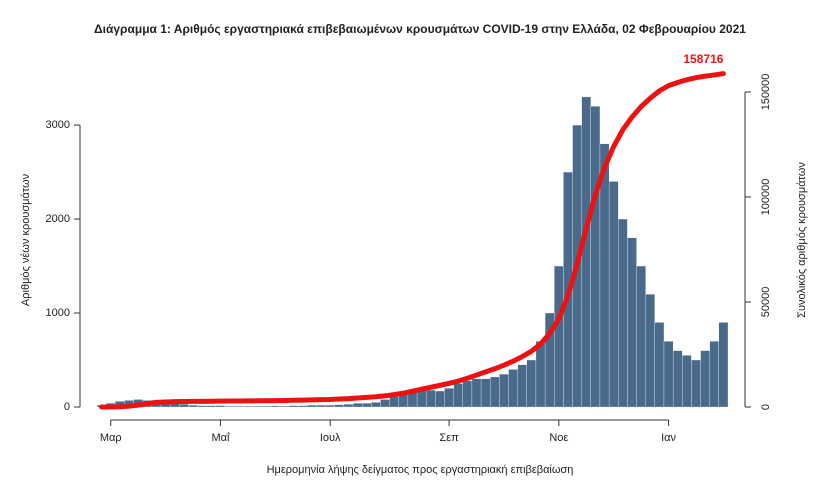 The width and height of the screenshot is (840, 499). I want to click on y2-tick-label: 50000, so click(766, 302).